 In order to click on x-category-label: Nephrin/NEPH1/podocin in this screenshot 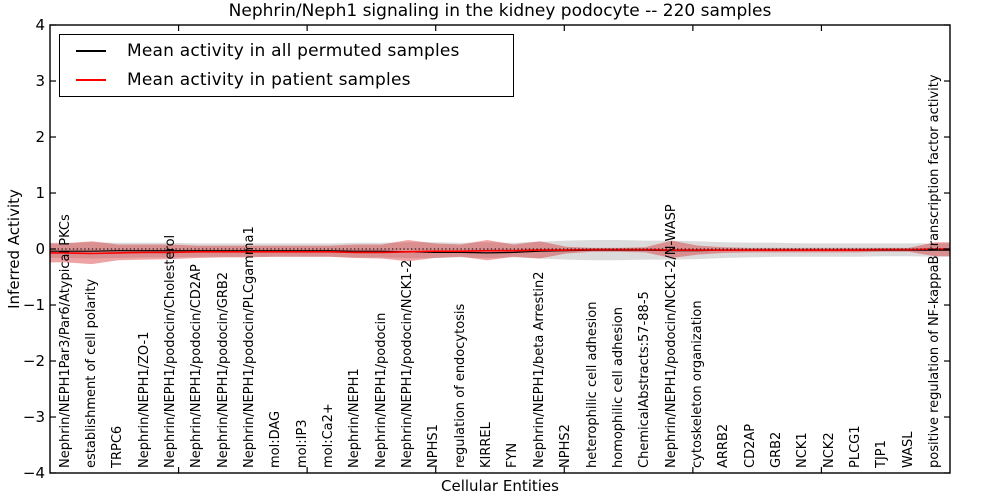, I will do `click(381, 390)`.